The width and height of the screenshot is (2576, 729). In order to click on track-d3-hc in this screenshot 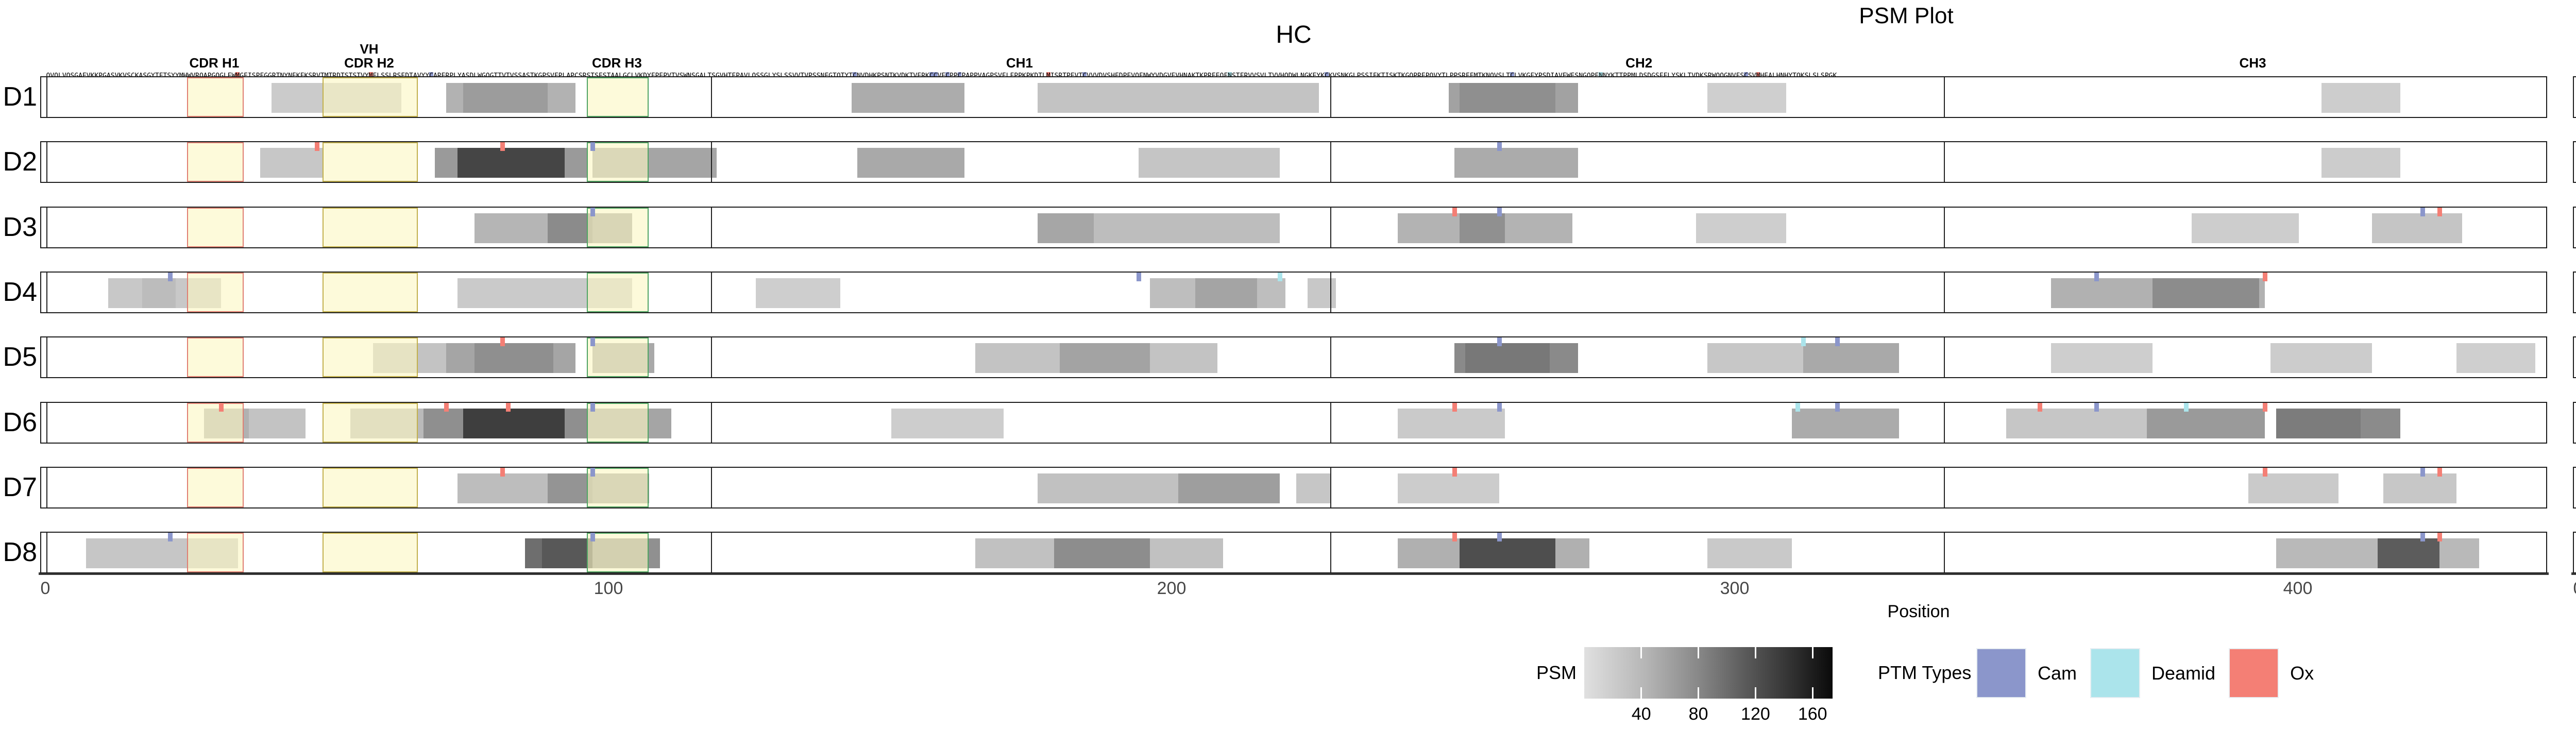, I will do `click(1293, 227)`.